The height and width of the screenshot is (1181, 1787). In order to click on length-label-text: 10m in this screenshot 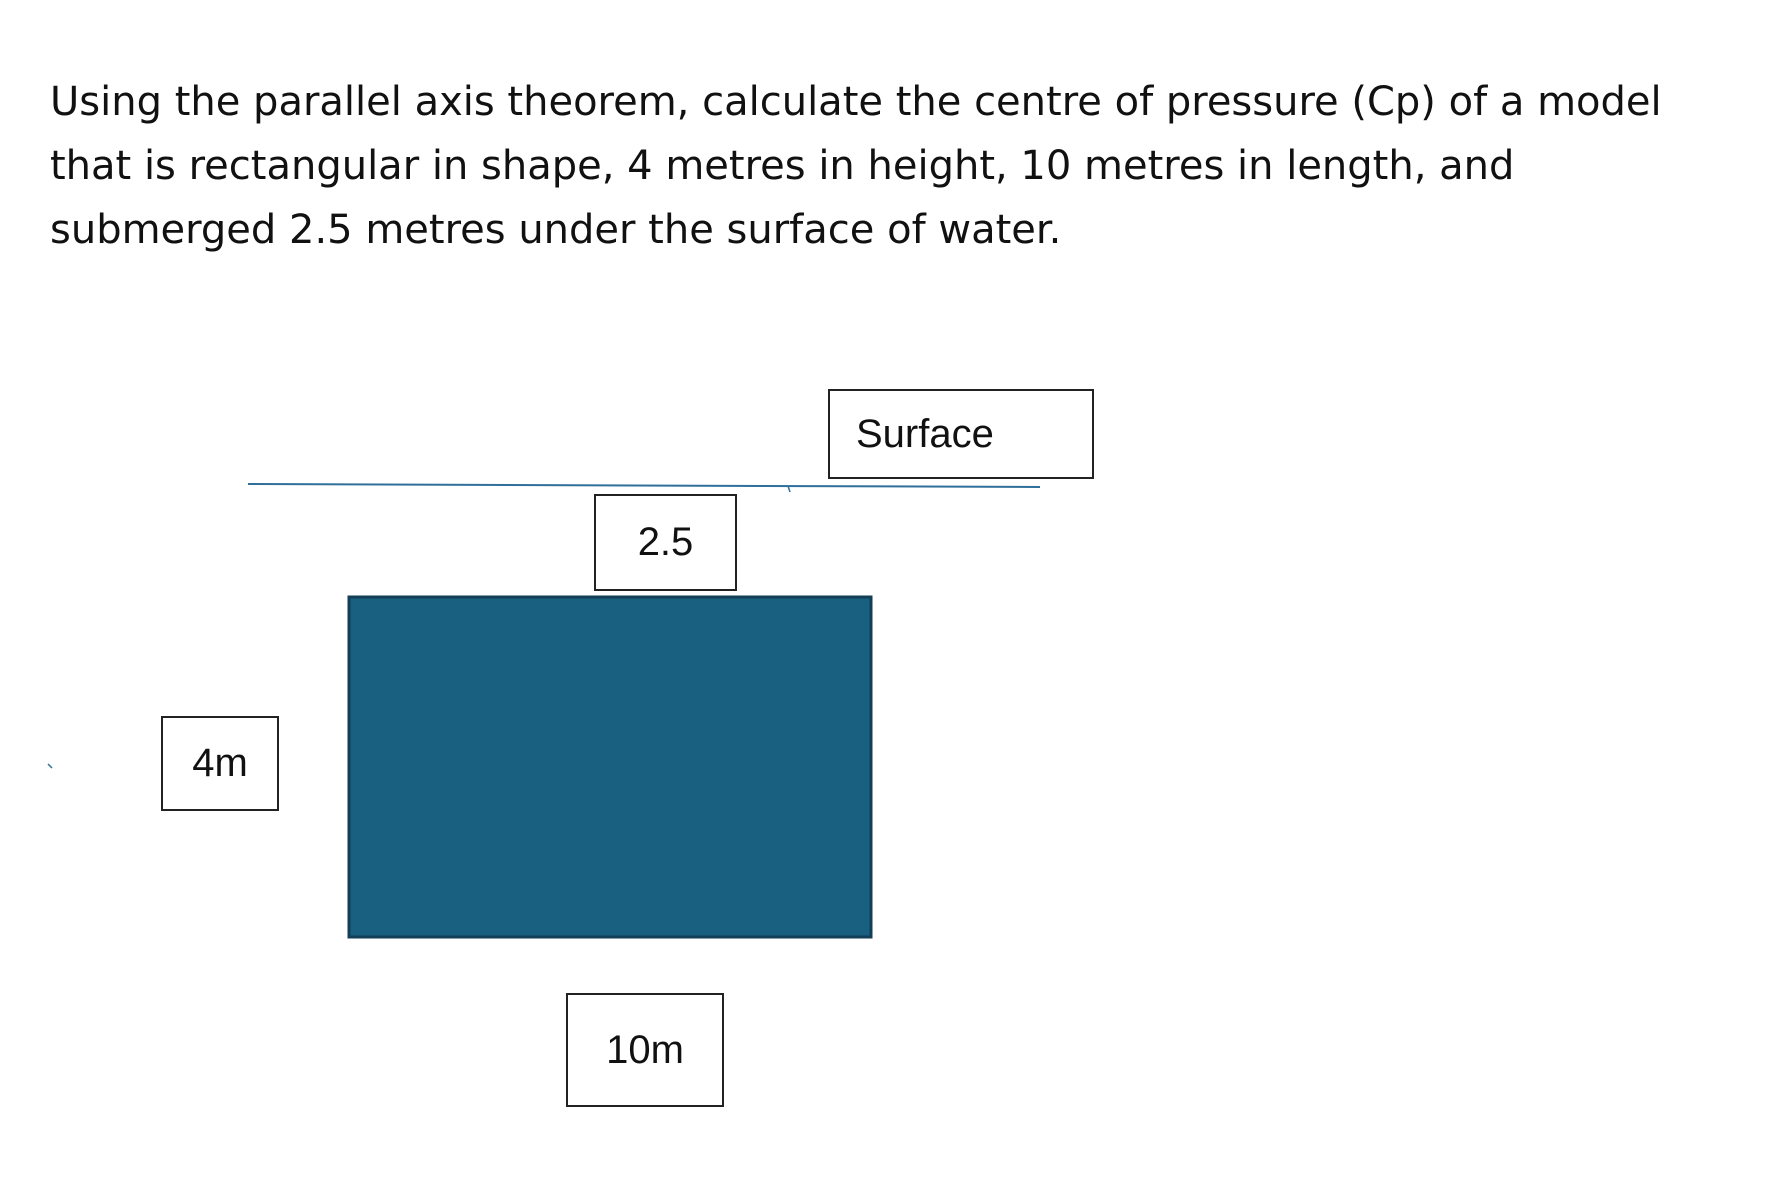, I will do `click(645, 1049)`.